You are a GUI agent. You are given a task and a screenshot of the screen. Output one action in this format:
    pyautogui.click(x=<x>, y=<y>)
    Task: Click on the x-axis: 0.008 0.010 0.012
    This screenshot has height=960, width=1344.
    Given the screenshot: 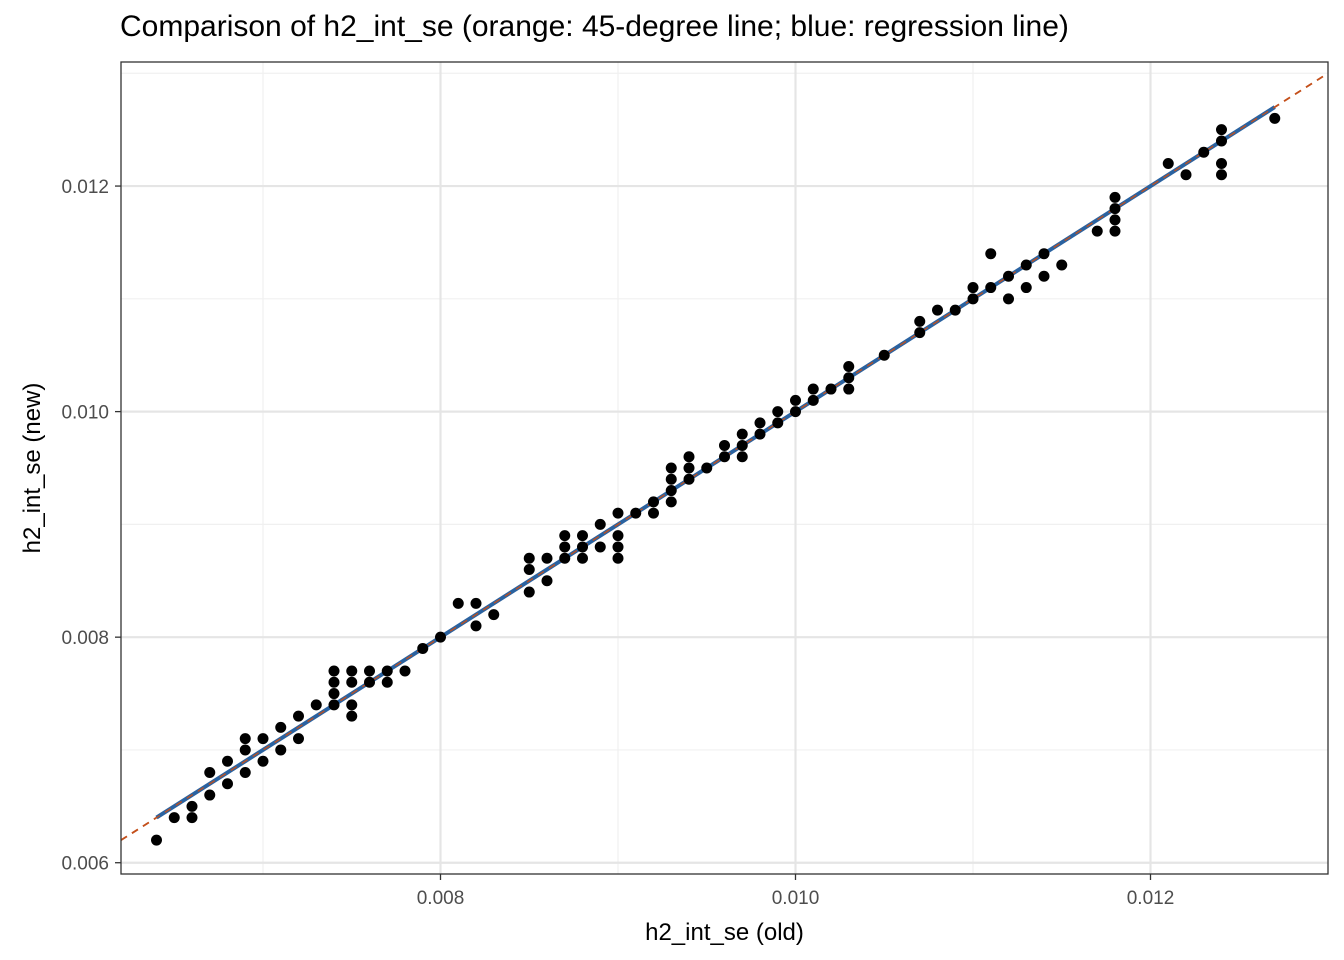 What is the action you would take?
    pyautogui.click(x=796, y=891)
    